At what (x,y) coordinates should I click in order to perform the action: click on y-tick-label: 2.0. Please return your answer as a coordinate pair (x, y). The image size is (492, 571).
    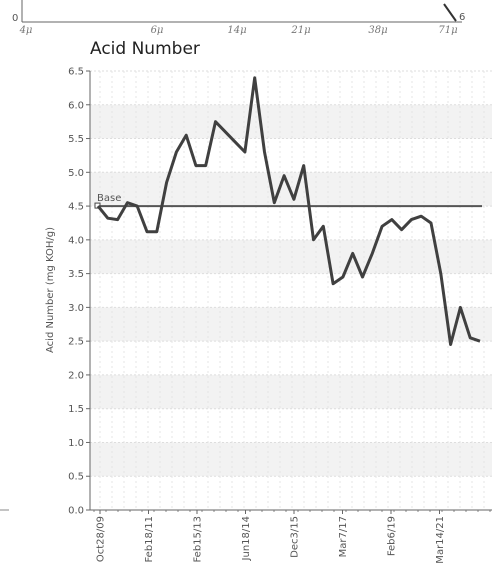
    Looking at the image, I should click on (76, 375).